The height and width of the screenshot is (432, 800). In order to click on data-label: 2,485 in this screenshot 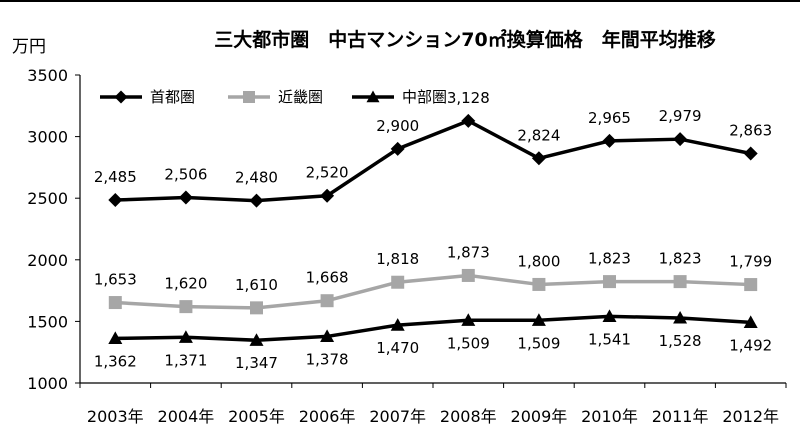, I will do `click(115, 177)`.